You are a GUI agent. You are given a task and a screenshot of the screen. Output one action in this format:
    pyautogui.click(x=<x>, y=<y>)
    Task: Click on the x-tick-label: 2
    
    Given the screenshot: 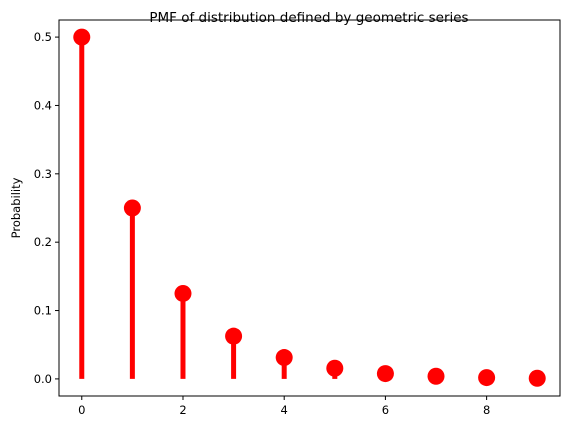 What is the action you would take?
    pyautogui.click(x=182, y=410)
    